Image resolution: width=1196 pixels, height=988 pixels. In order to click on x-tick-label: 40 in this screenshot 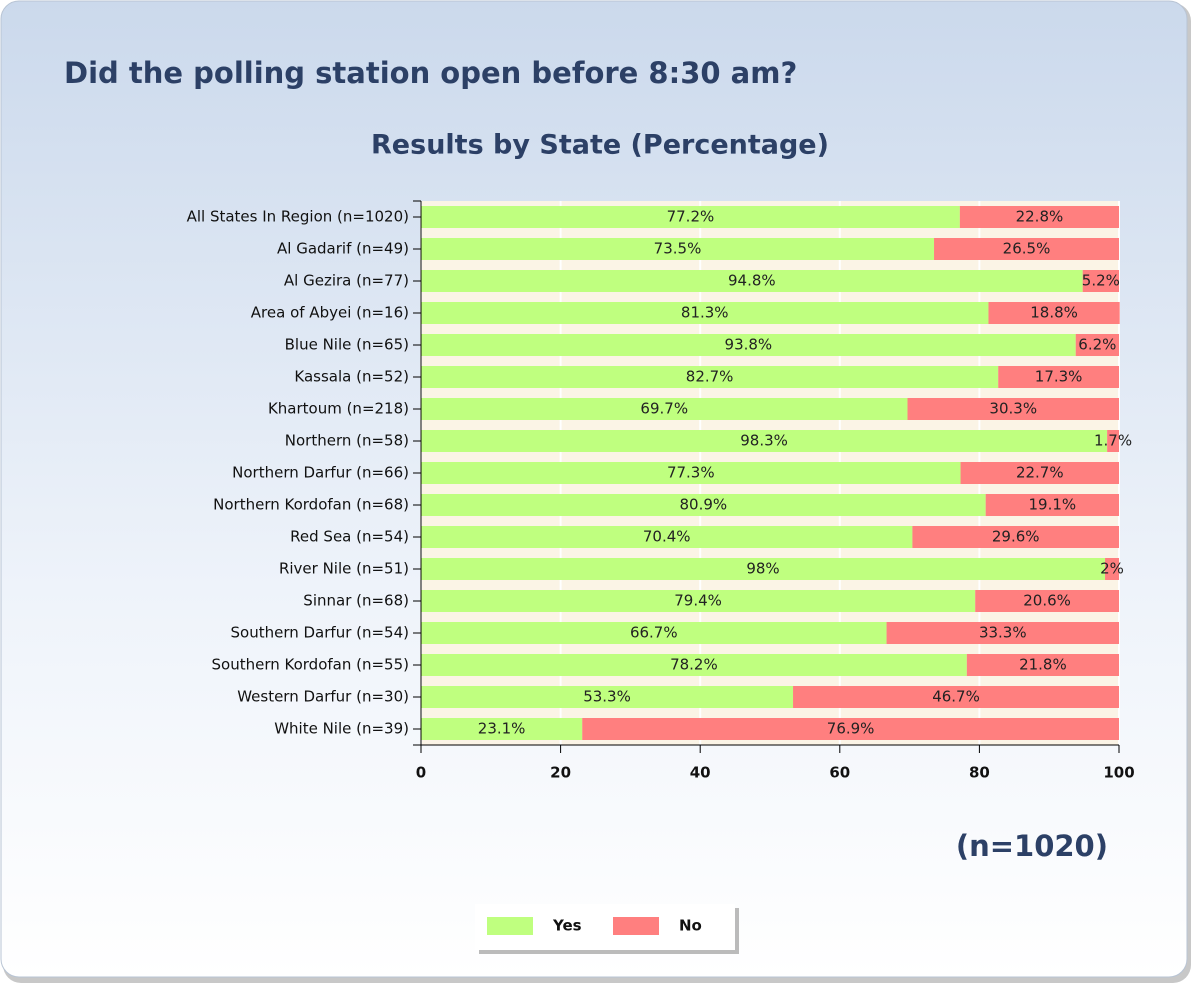, I will do `click(700, 773)`.